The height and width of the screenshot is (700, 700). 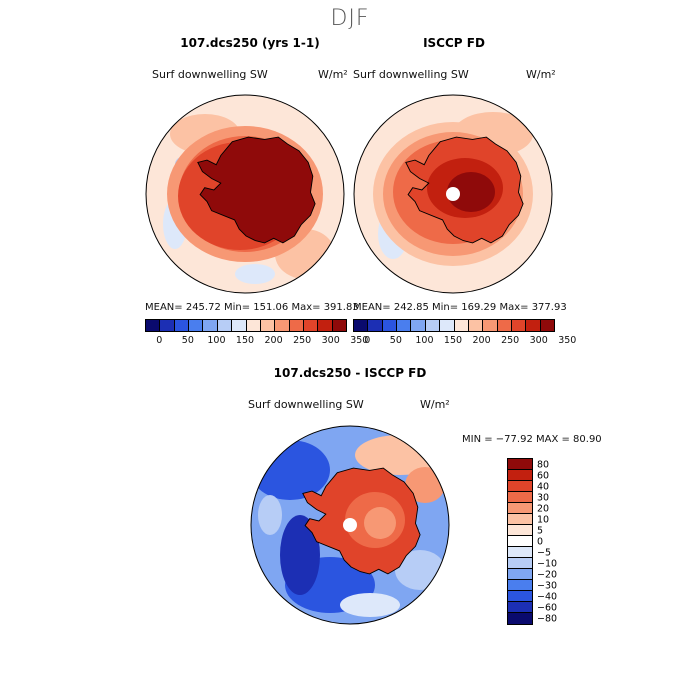 What do you see at coordinates (543, 497) in the screenshot?
I see `colorbar-tick-label: 30` at bounding box center [543, 497].